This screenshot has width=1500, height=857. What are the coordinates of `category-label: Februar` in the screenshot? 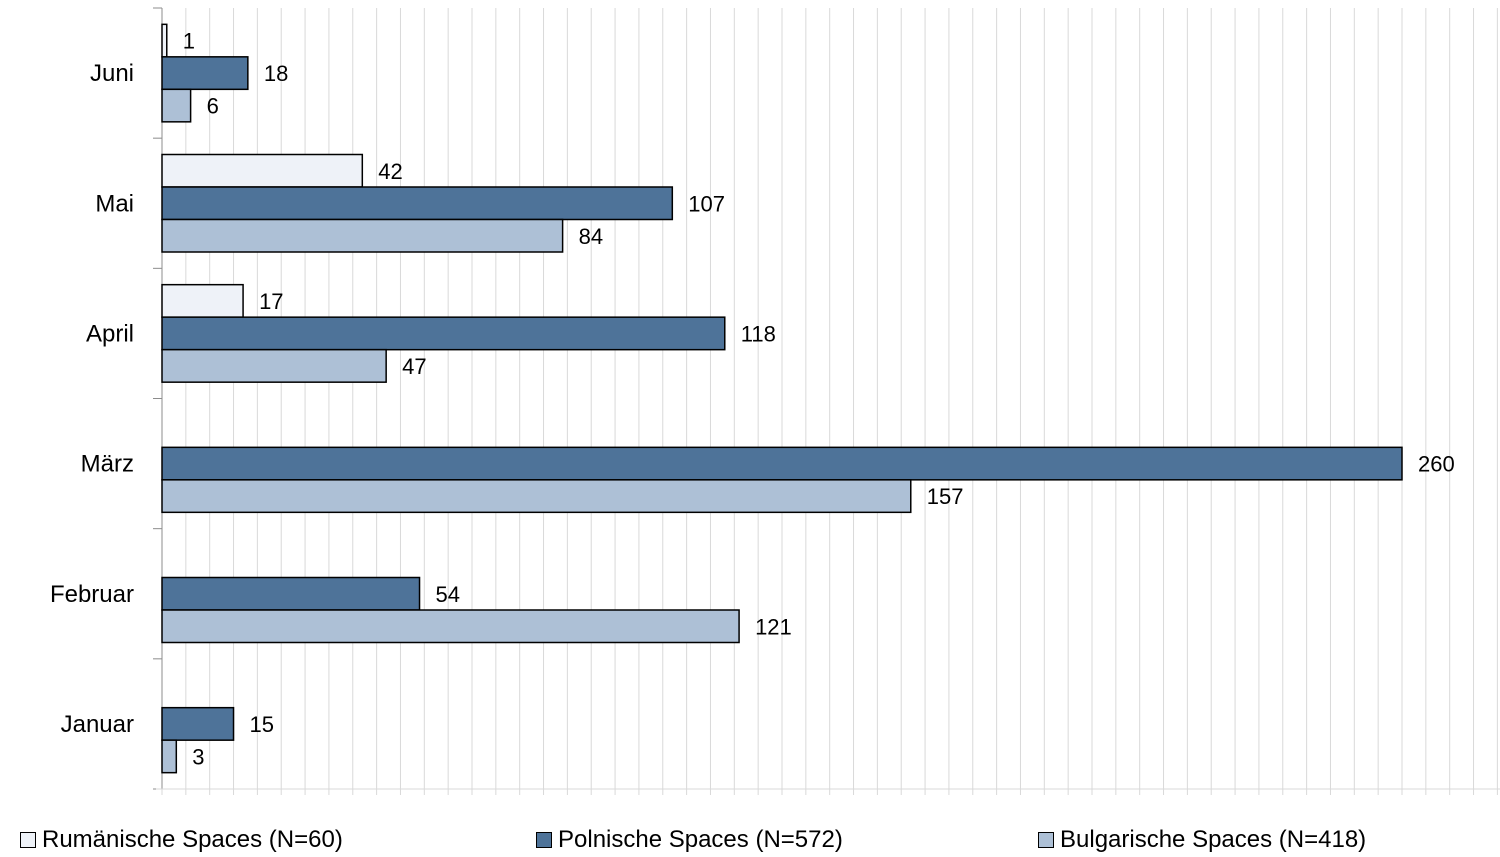 It's located at (92, 594).